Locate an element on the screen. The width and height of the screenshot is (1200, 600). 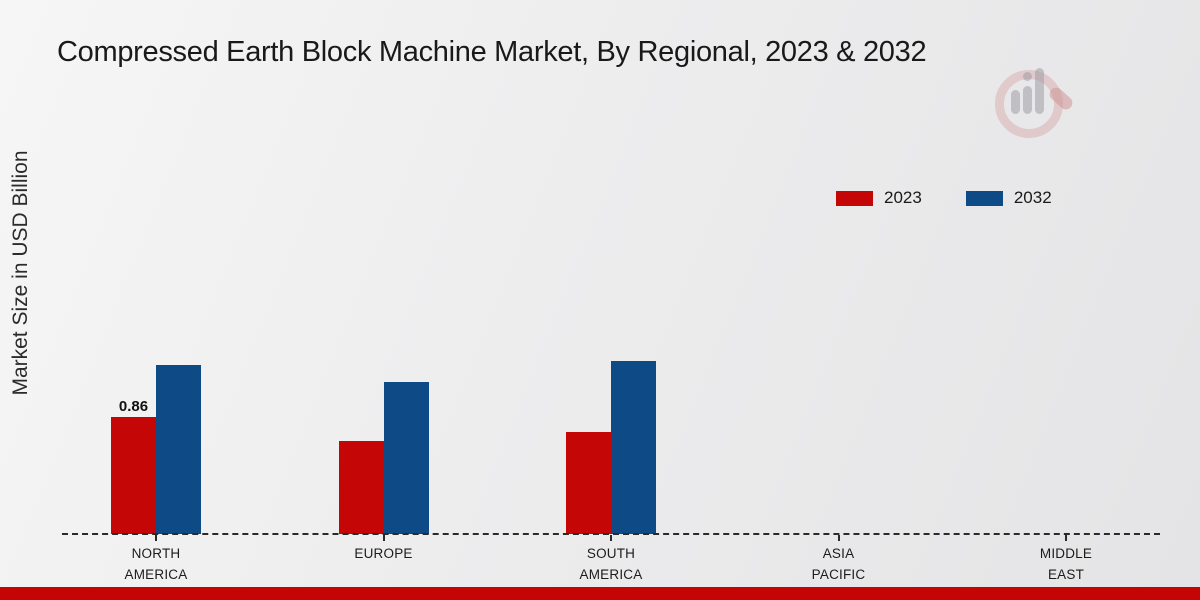
legend-label-2032: 2032 is located at coordinates (1032, 197).